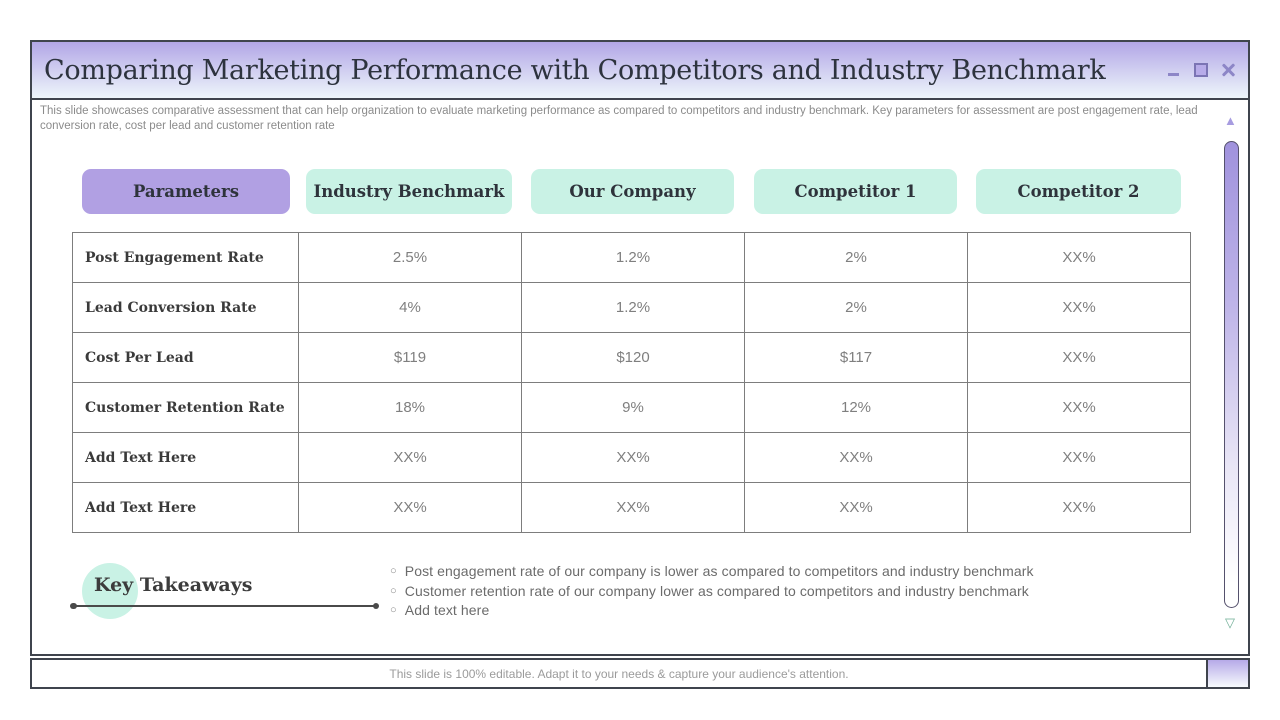 This screenshot has width=1280, height=720. What do you see at coordinates (855, 191) in the screenshot?
I see `column-header-competitor-1: Competitor 1` at bounding box center [855, 191].